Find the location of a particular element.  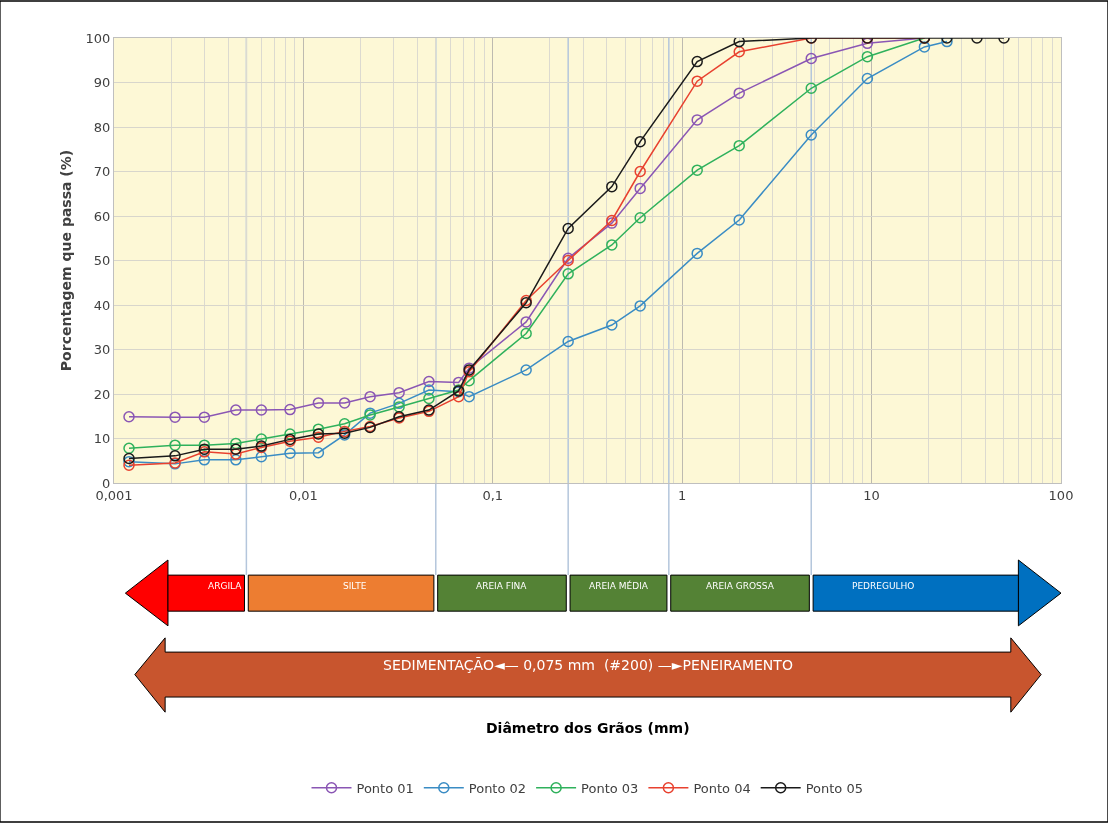

text: AREIA GROSSA is located at coordinates (740, 586).